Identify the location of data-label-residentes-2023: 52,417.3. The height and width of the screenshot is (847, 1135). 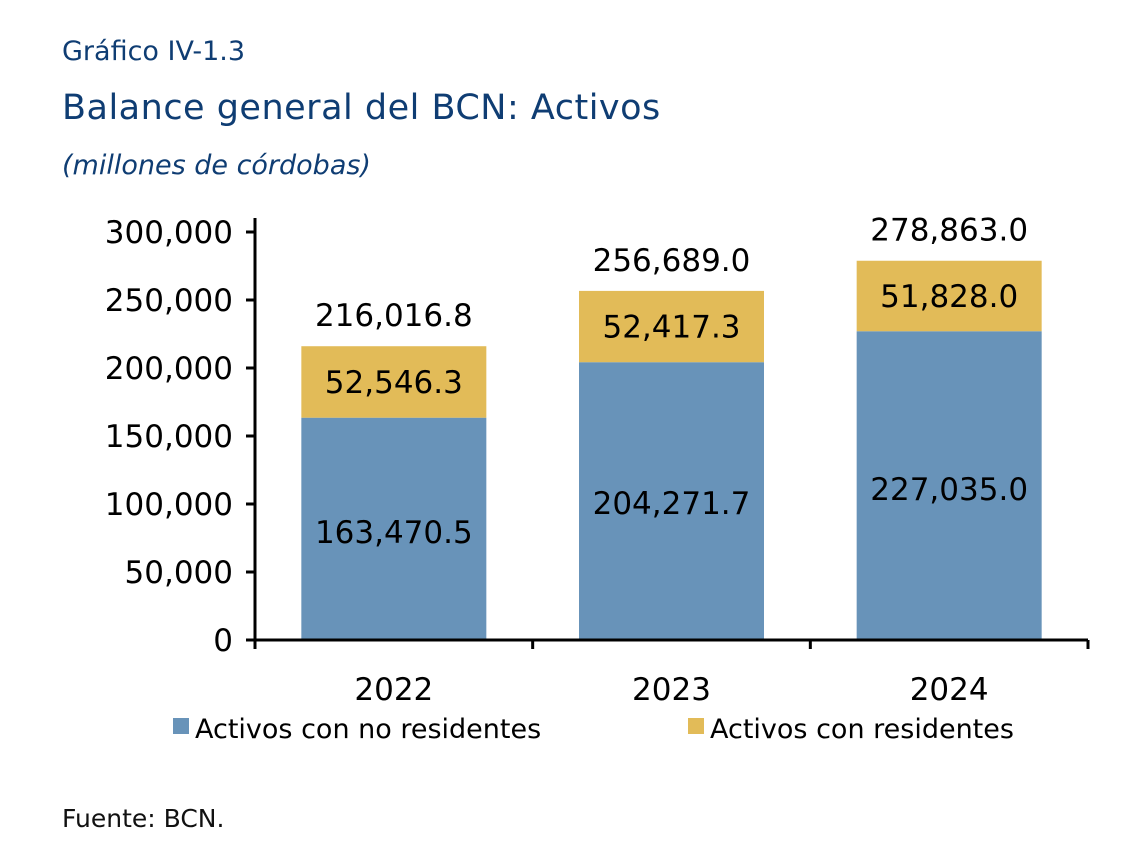
(671, 328).